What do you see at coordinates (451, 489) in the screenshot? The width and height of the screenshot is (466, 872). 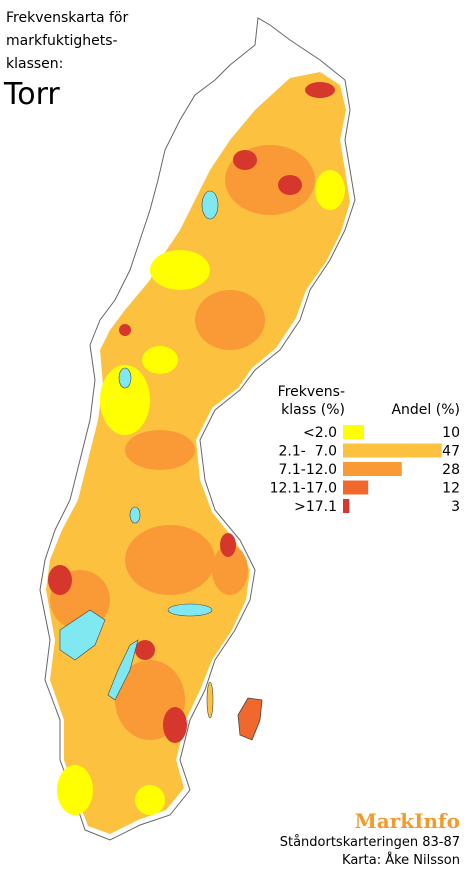 I see `legend-value: 12` at bounding box center [451, 489].